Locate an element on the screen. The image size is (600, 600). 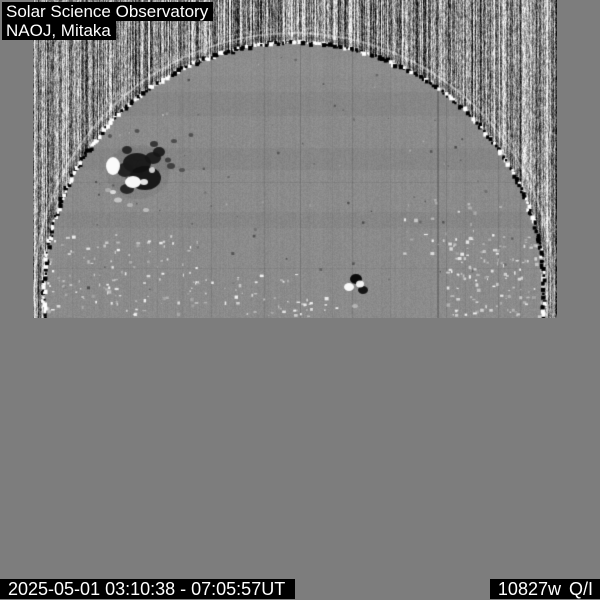
wavelength-mode-label: 10827w Q/I is located at coordinates (544, 589).